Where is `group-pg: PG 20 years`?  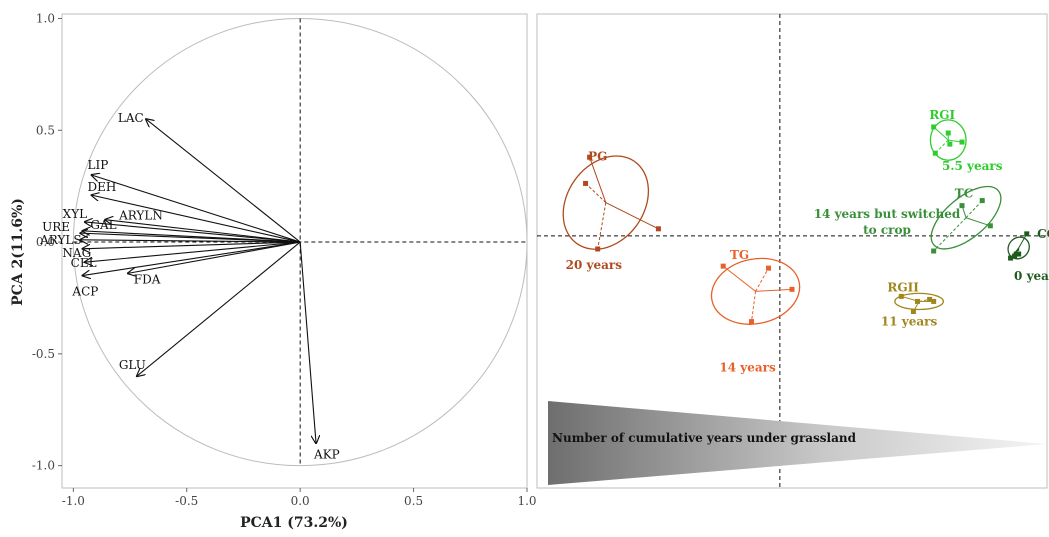 group-pg: PG 20 years is located at coordinates (611, 210).